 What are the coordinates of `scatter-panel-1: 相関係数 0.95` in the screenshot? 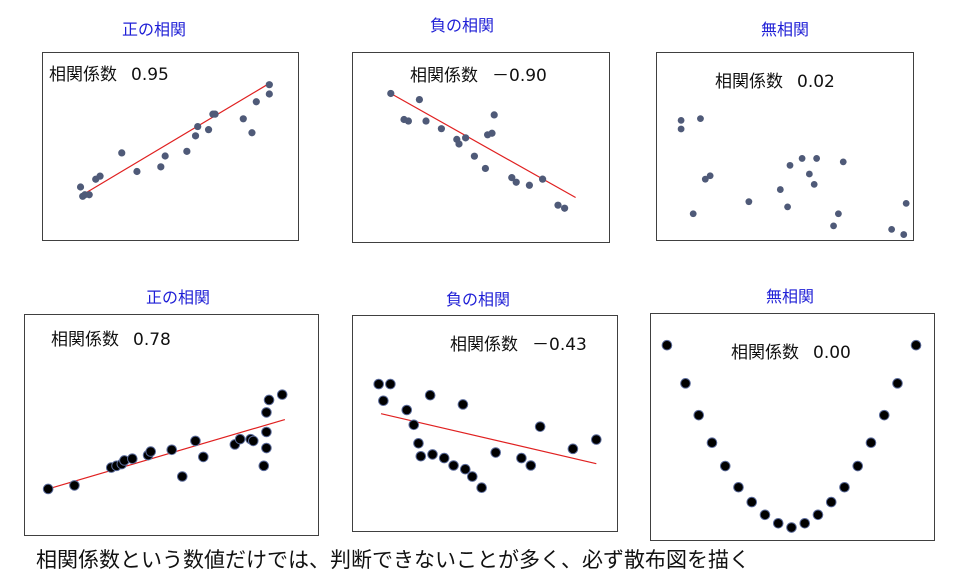 It's located at (170, 146).